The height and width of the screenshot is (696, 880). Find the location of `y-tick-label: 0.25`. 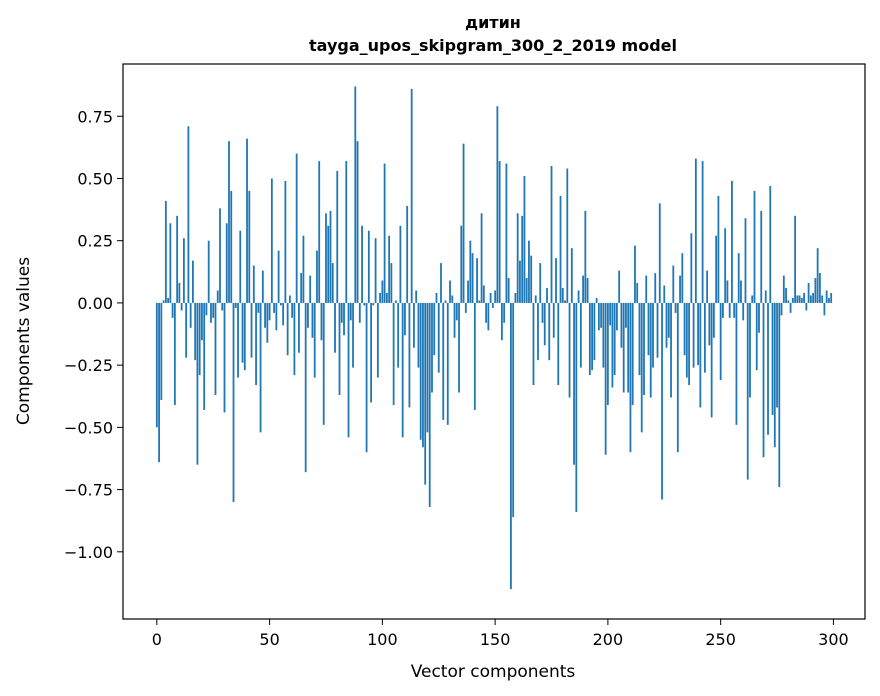

y-tick-label: 0.25 is located at coordinates (95, 241).